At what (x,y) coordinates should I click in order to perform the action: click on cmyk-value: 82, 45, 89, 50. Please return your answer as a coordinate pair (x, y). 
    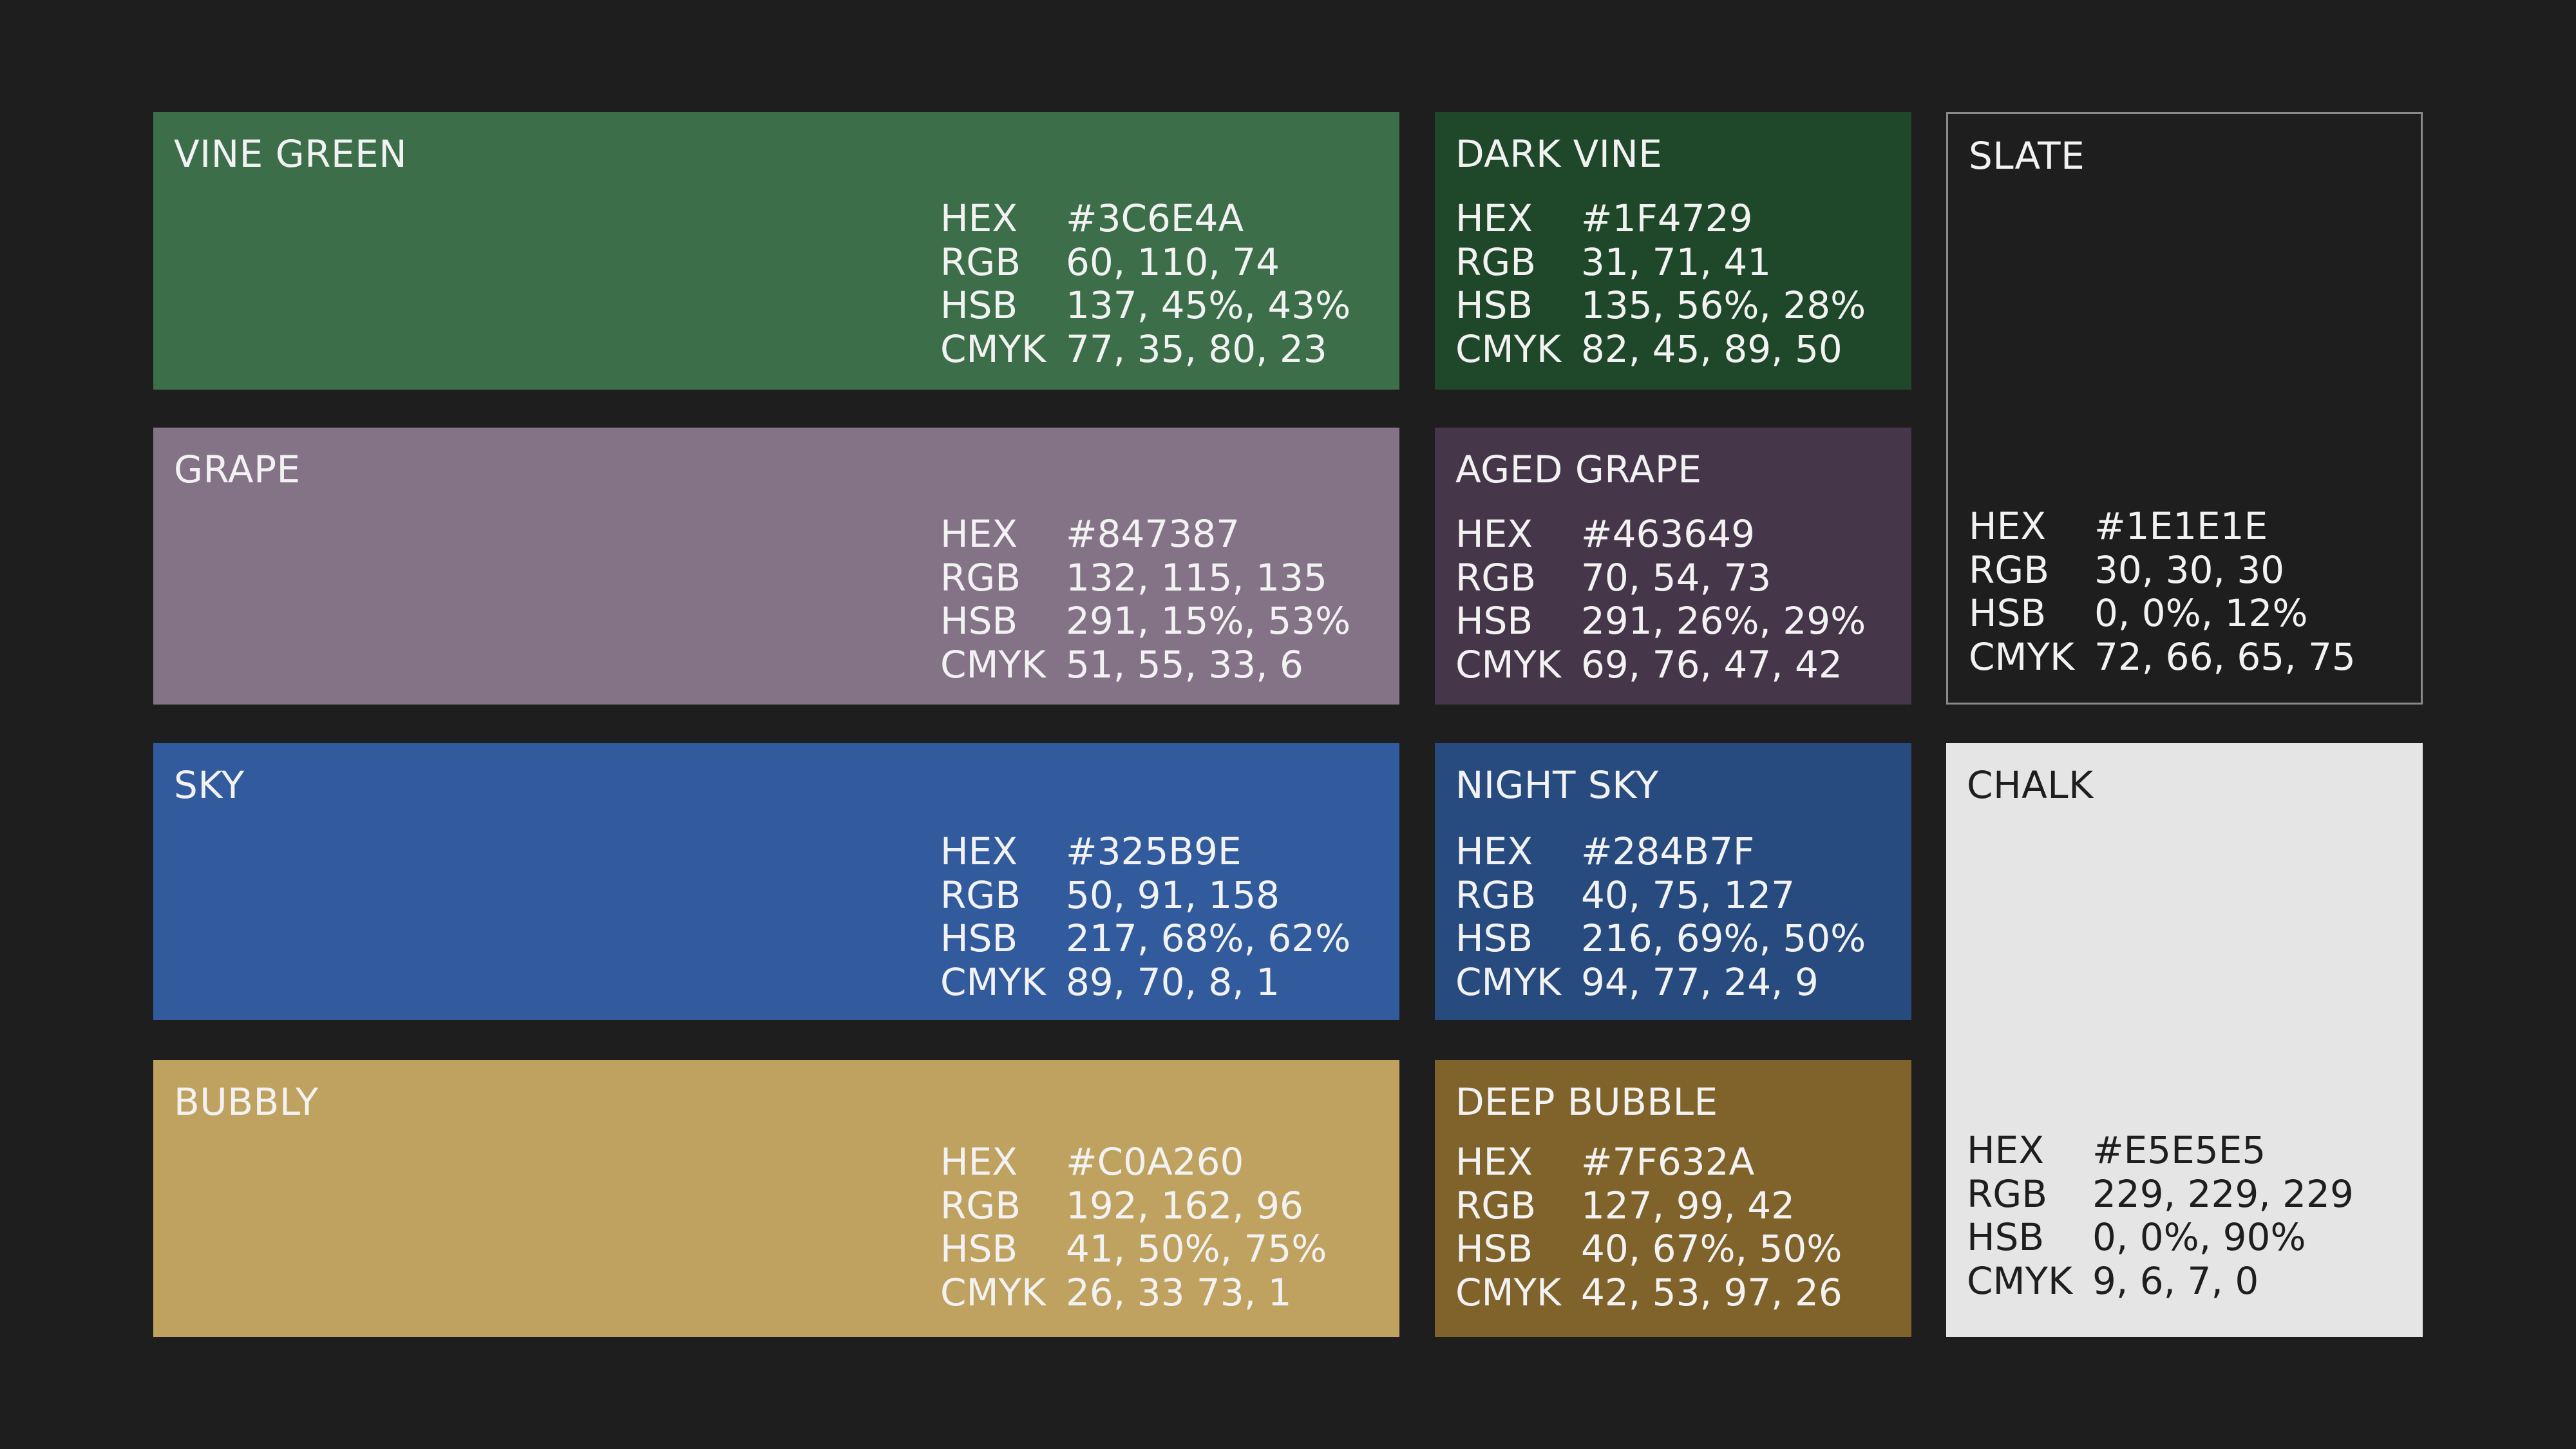
    Looking at the image, I should click on (1711, 349).